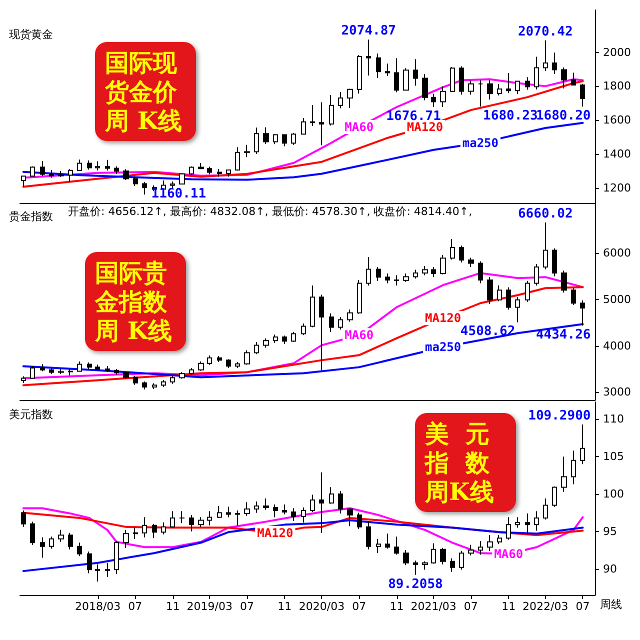 Image resolution: width=640 pixels, height=640 pixels. Describe the element at coordinates (617, 299) in the screenshot. I see `y-tick-label: 5000` at that location.